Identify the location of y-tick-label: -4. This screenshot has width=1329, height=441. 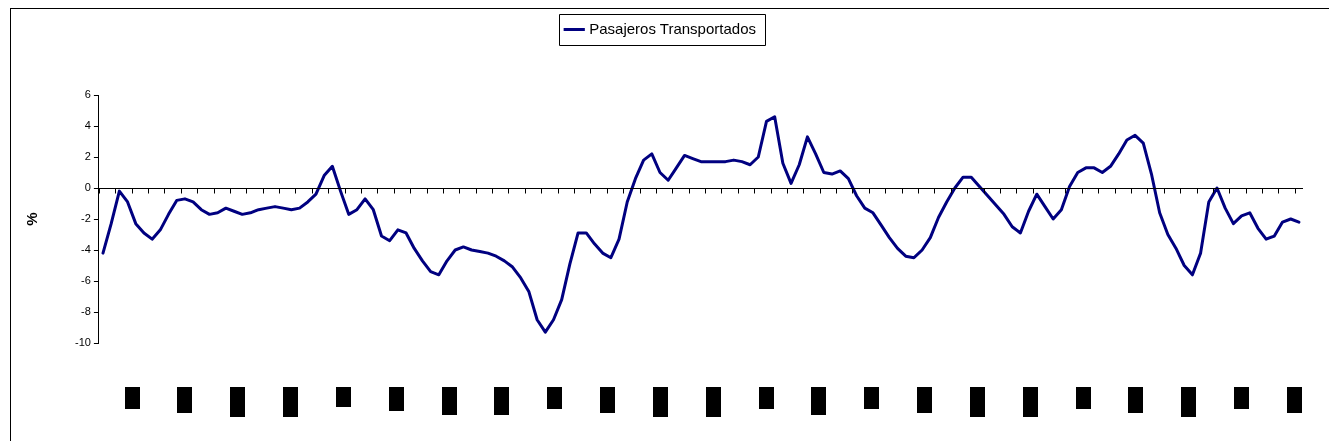
(86, 249).